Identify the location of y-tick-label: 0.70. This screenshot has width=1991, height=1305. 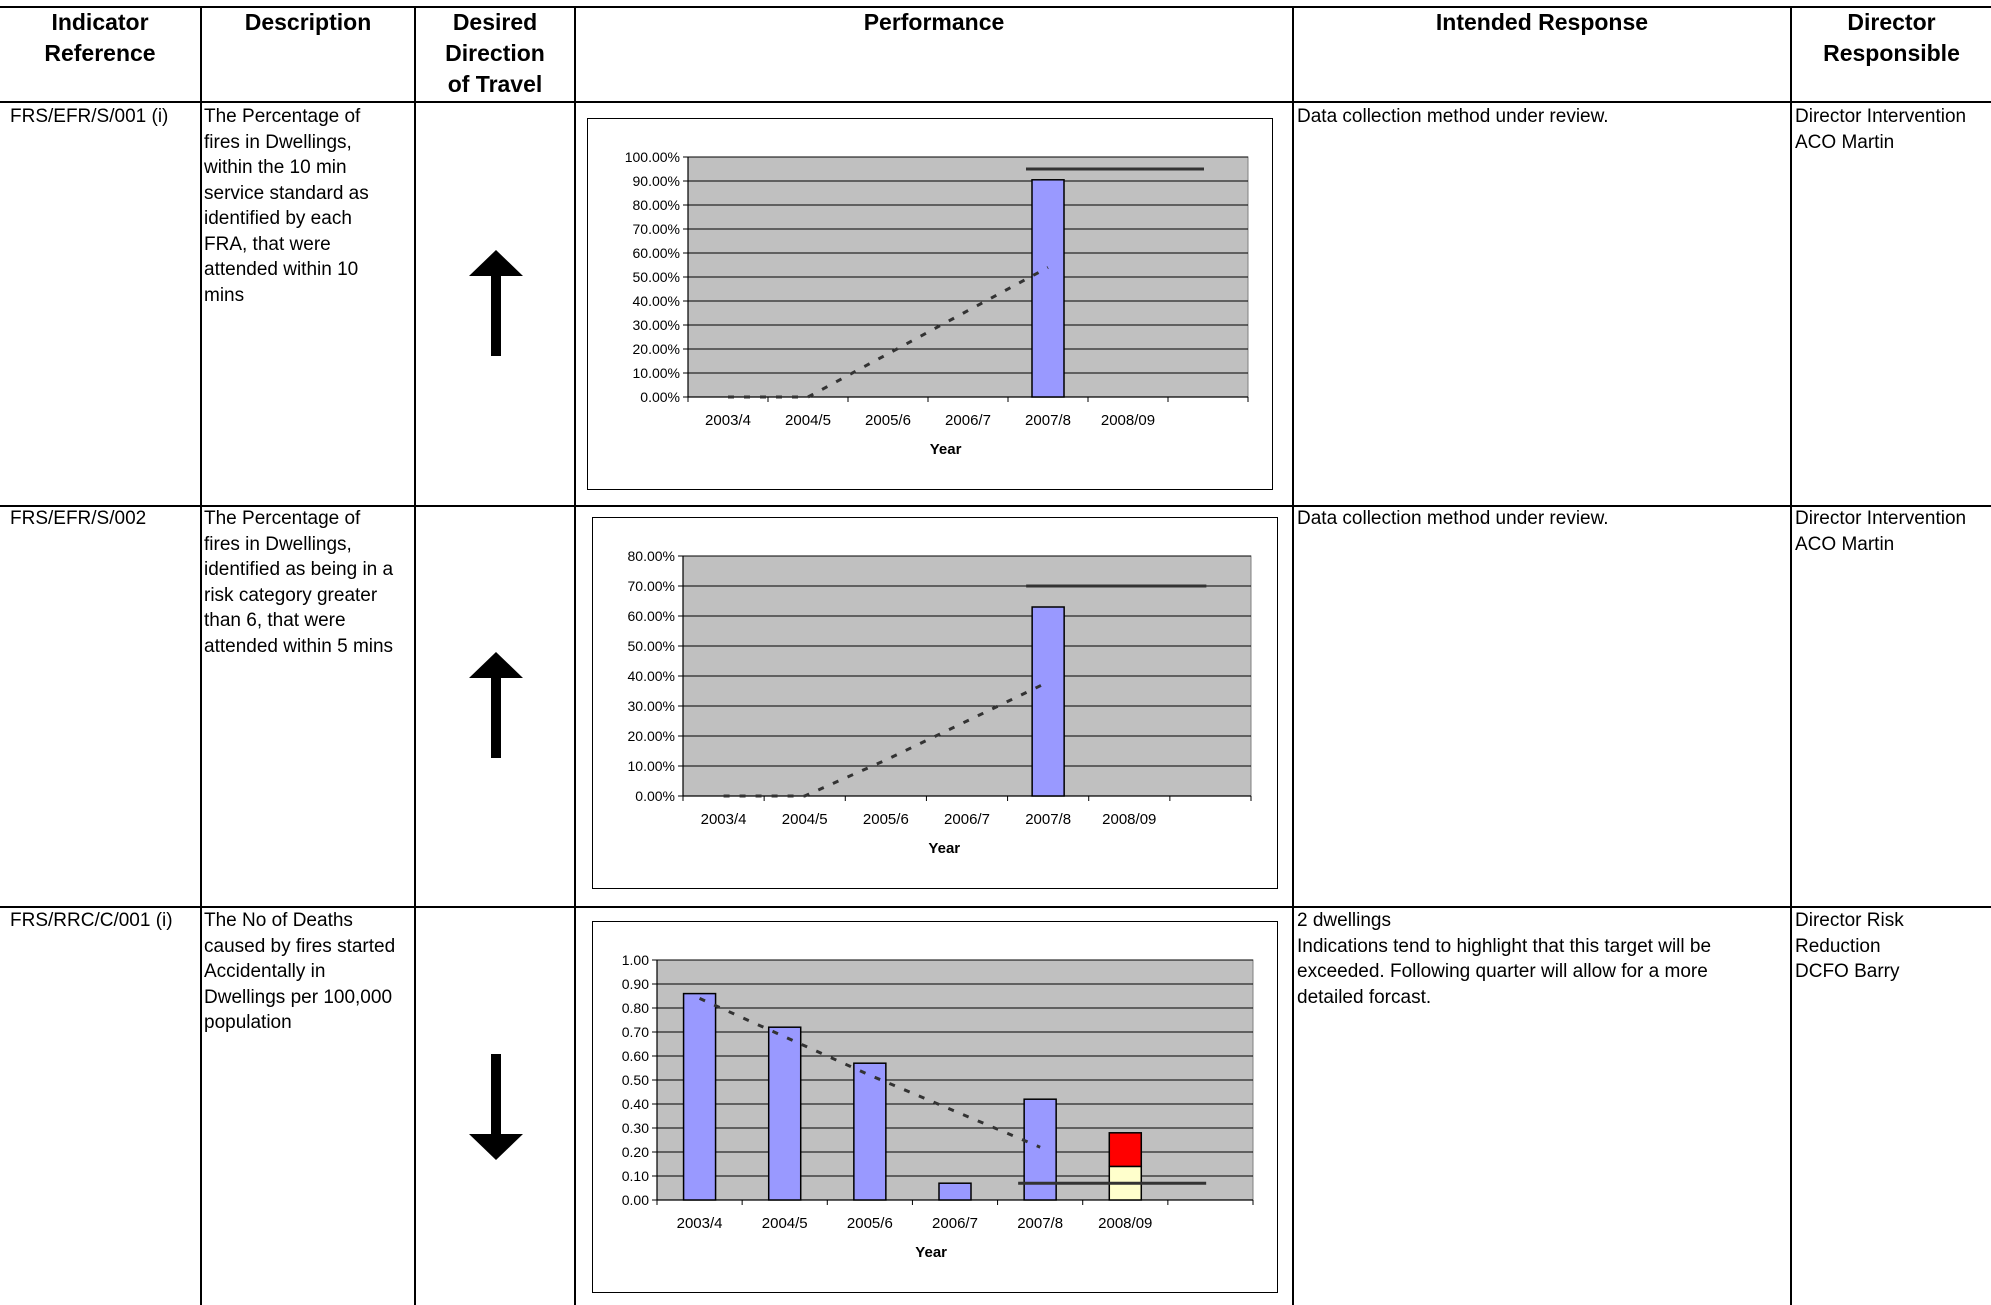
(635, 1032).